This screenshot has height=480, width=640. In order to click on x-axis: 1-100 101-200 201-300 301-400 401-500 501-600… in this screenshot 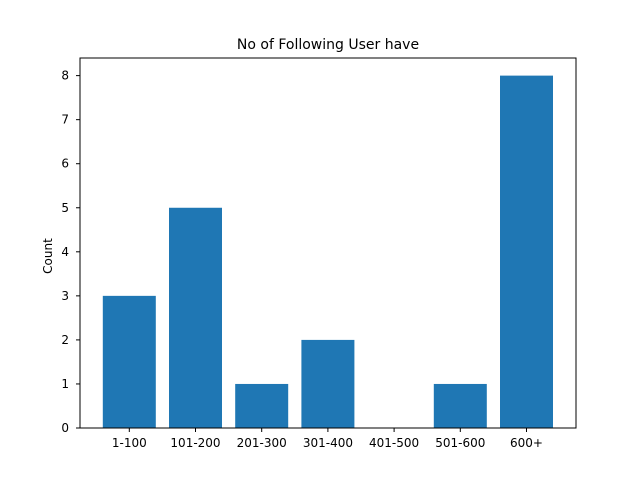, I will do `click(327, 439)`.